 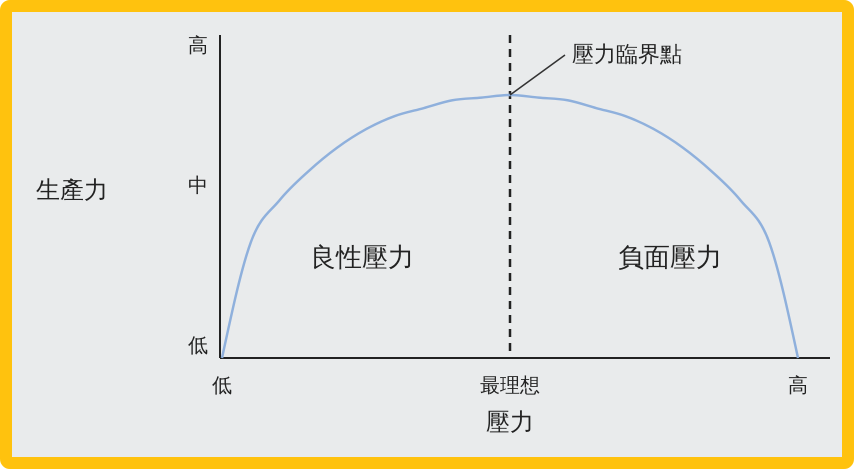 What do you see at coordinates (510, 385) in the screenshot?
I see `x-tick-label: 最理想` at bounding box center [510, 385].